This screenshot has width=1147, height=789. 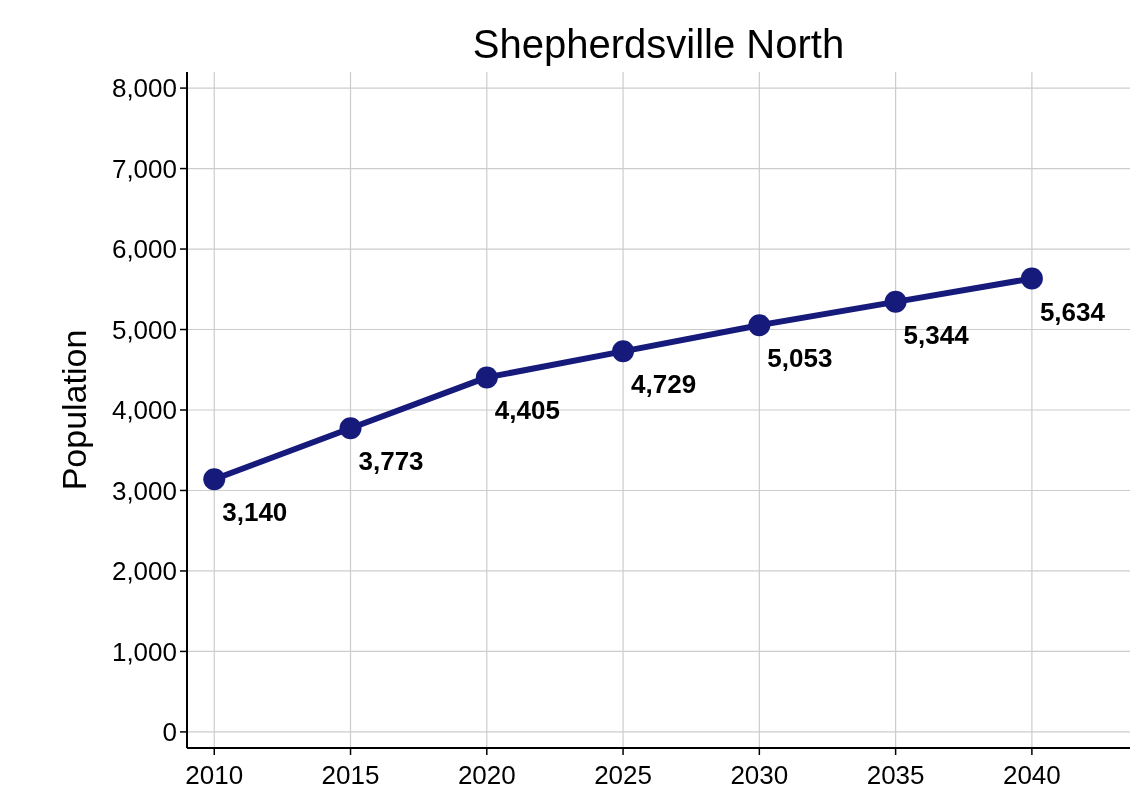 I want to click on data-label: 4,405, so click(x=527, y=410).